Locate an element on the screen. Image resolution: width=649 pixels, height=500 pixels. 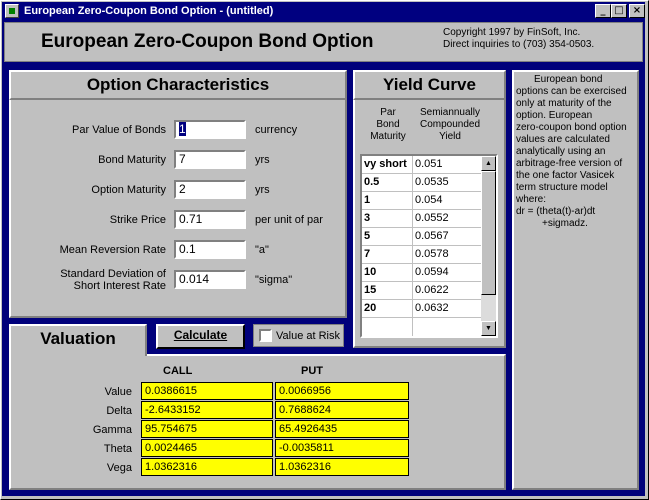
std-dev-label-line1: Standard Deviation of is located at coordinates (113, 274).